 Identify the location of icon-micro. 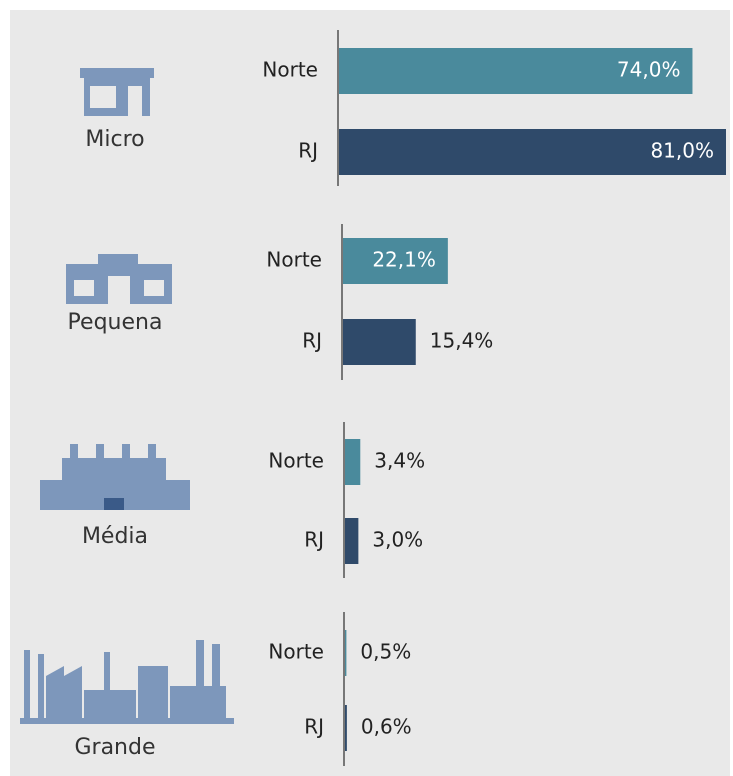
(117, 92).